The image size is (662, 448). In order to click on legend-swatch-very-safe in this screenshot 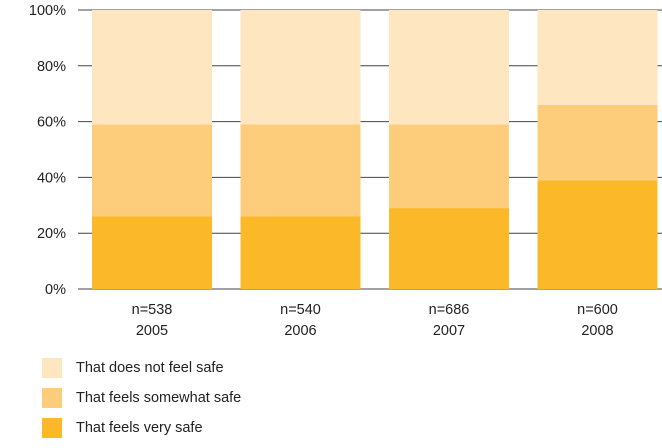, I will do `click(52, 428)`.